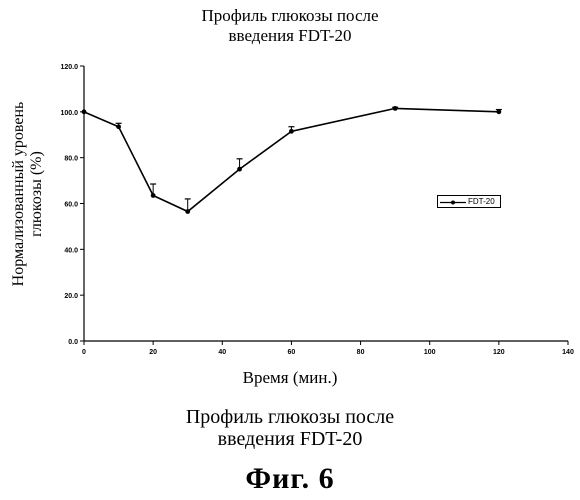 The image size is (580, 500). I want to click on legend: FDT-20, so click(469, 201).